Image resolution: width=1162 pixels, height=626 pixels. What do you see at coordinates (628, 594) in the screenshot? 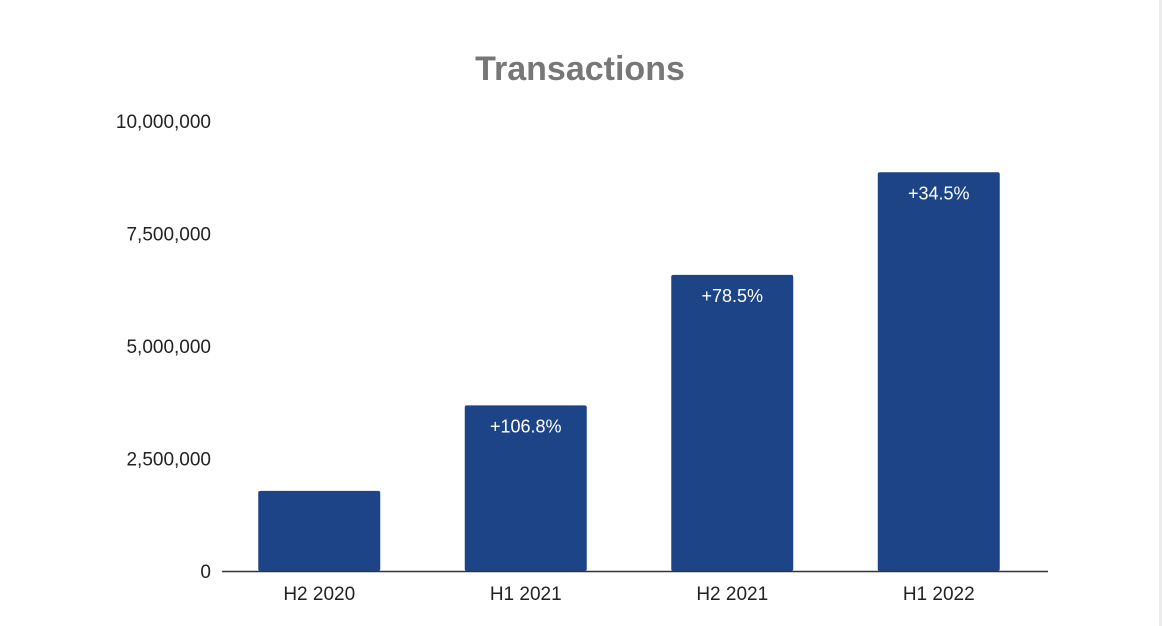
I see `x-axis-ticks: H2 2020 H1 2021 H2 2021 H1 2022` at bounding box center [628, 594].